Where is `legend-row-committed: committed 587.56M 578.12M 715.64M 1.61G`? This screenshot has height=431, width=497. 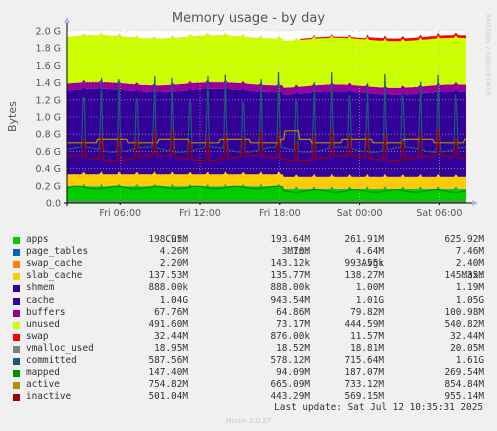
legend-row-committed: committed 587.56M 578.12M 715.64M 1.61G is located at coordinates (250, 361).